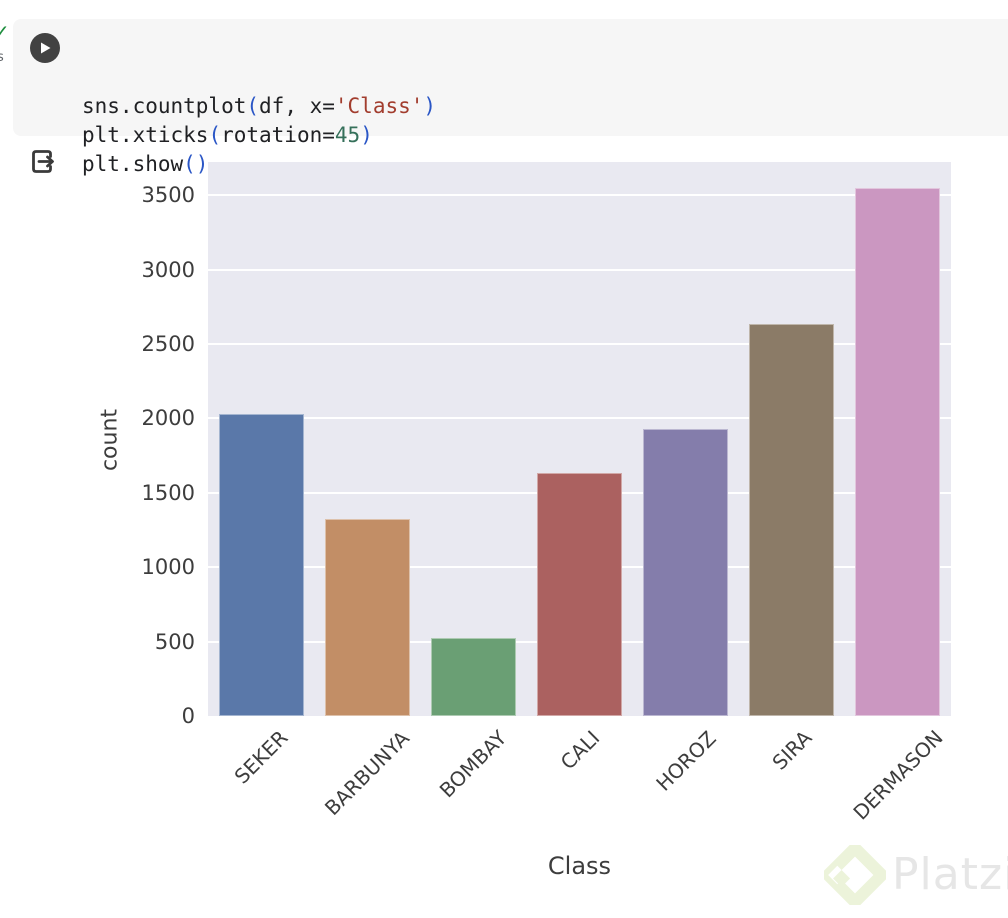 The image size is (1008, 918). Describe the element at coordinates (579, 418) in the screenshot. I see `gridline-2000` at that location.